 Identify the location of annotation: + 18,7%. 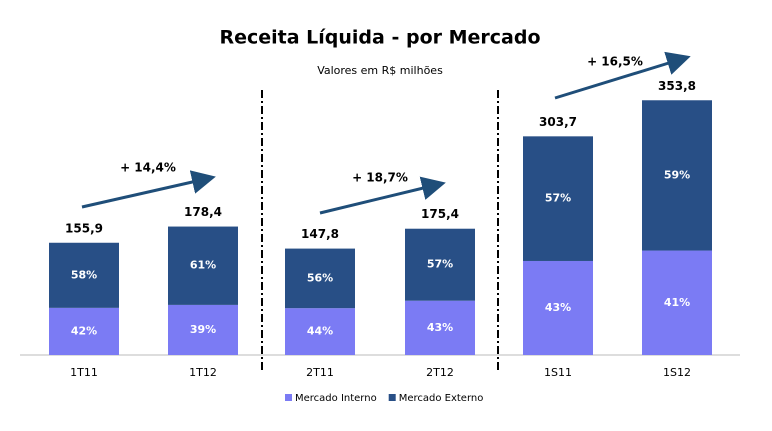
(380, 178).